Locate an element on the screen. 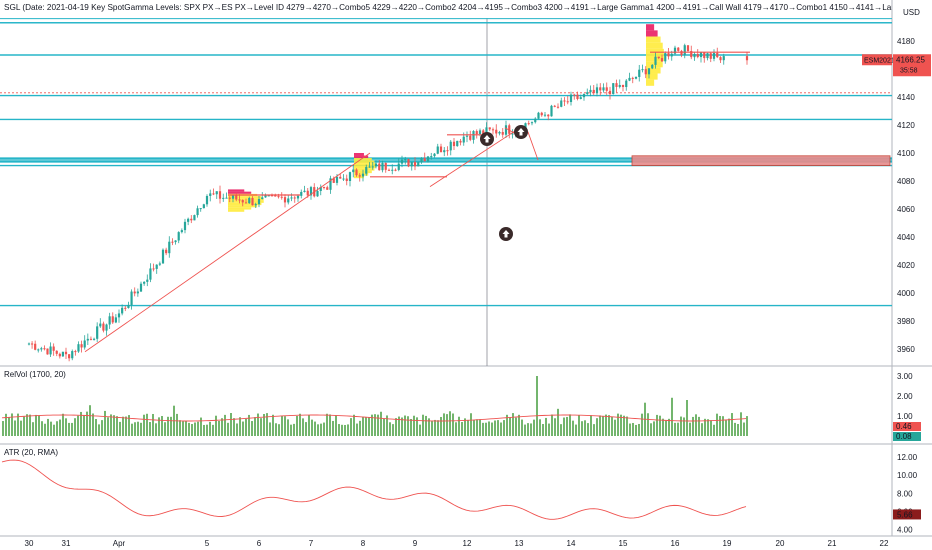 The width and height of the screenshot is (932, 550). price-tick-label: 4020 is located at coordinates (906, 265).